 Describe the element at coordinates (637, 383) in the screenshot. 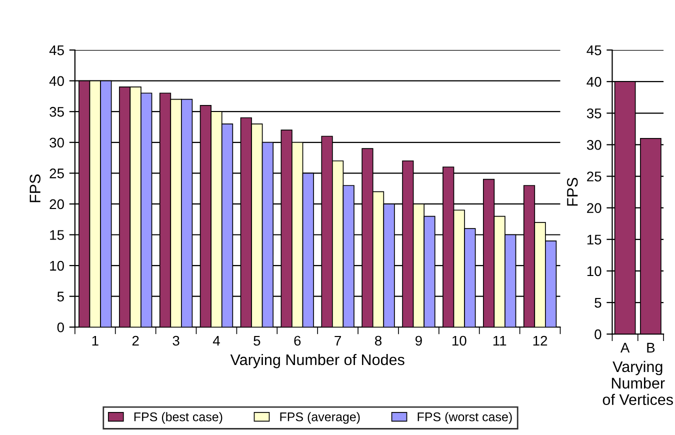

I see `x-axis-title: Varying Number of Vertices` at that location.